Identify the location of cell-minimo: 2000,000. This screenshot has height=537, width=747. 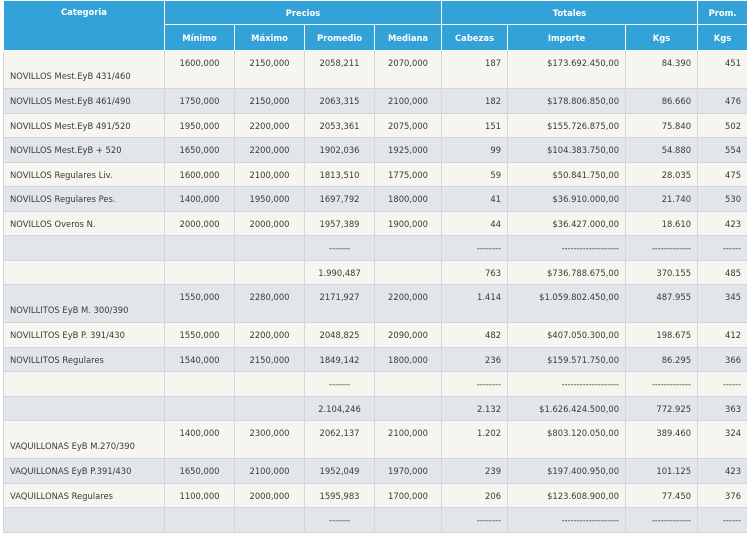
(199, 223).